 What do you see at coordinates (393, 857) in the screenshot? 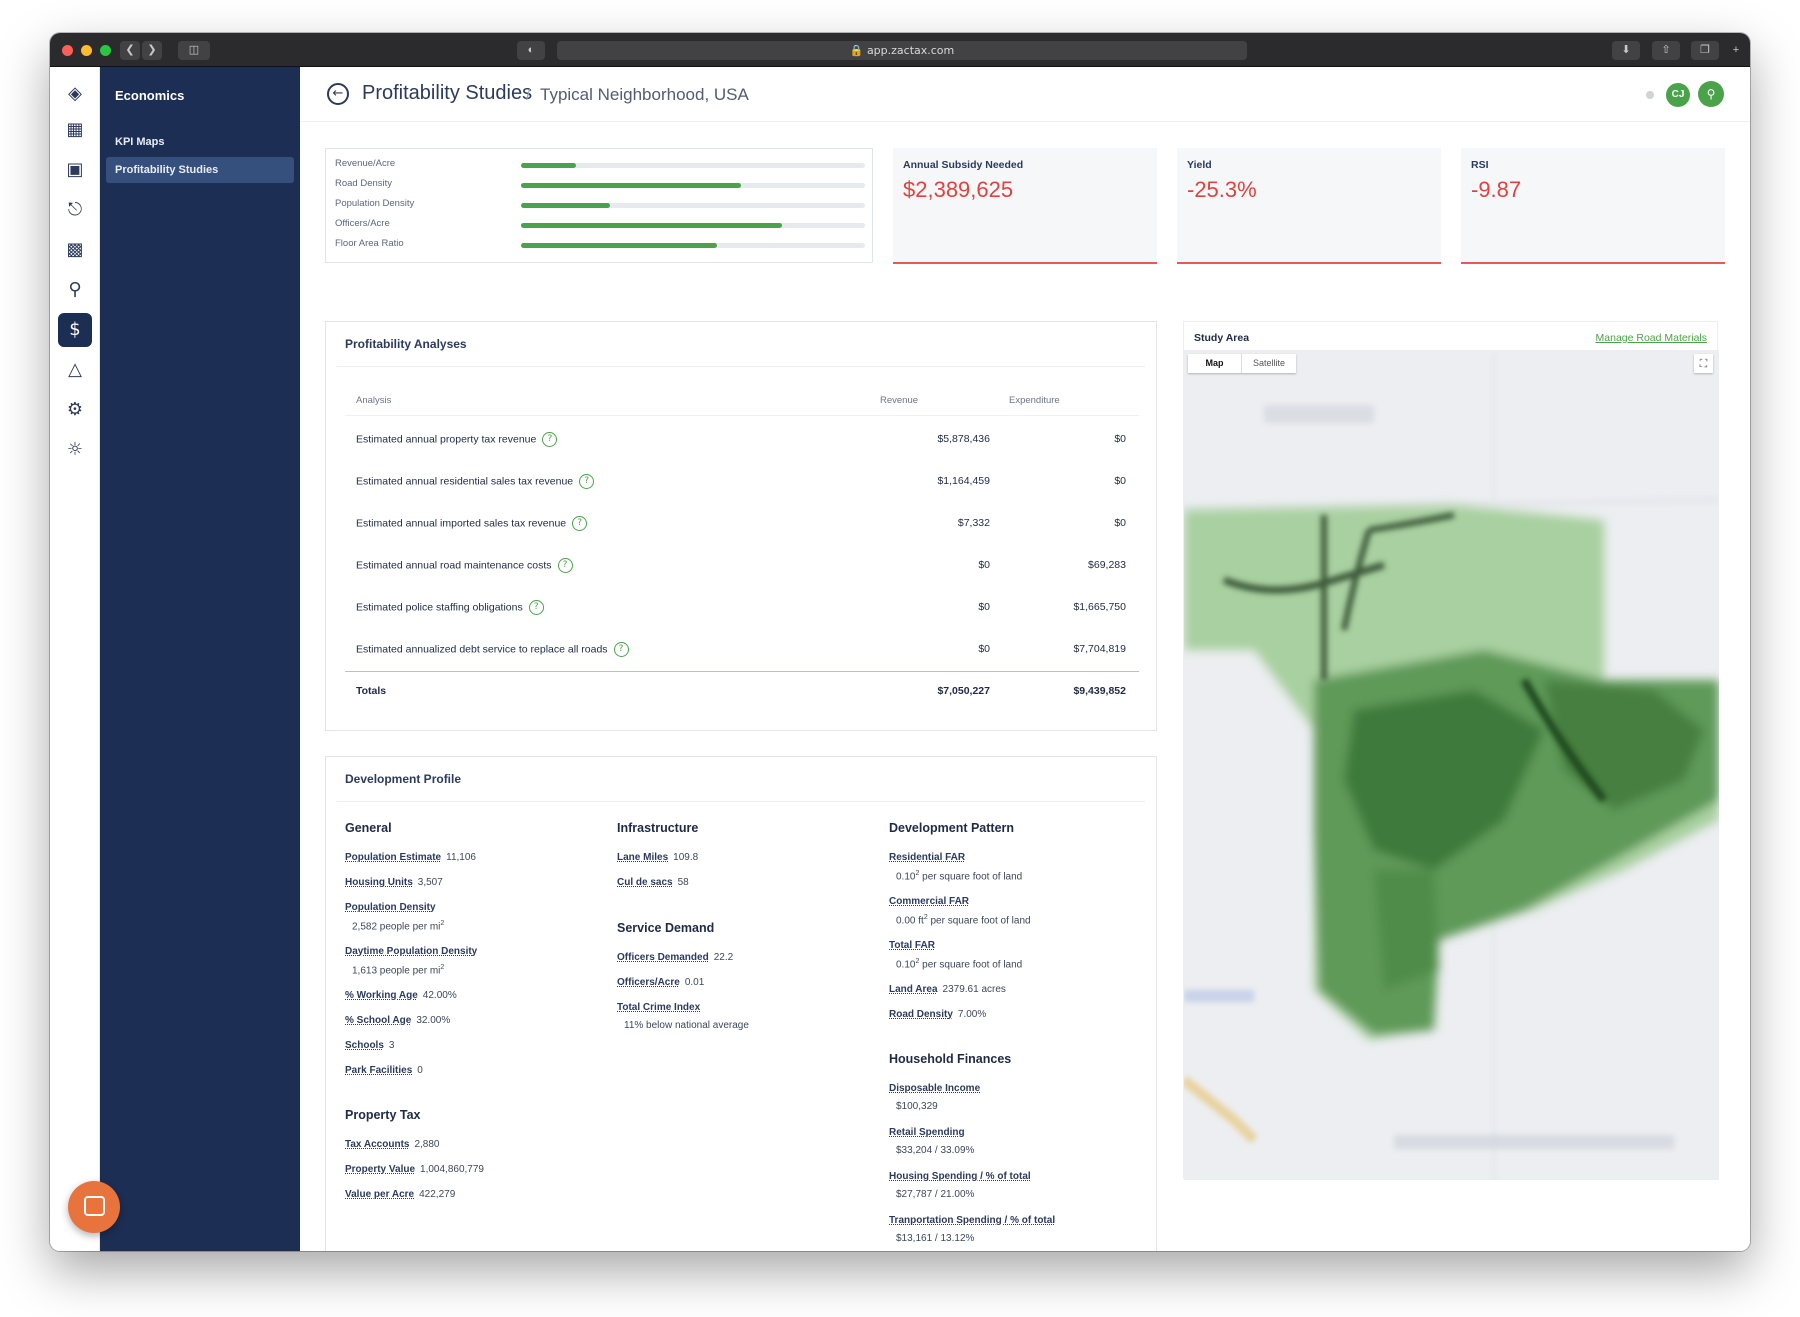
I see `field-key: Population Estimate` at bounding box center [393, 857].